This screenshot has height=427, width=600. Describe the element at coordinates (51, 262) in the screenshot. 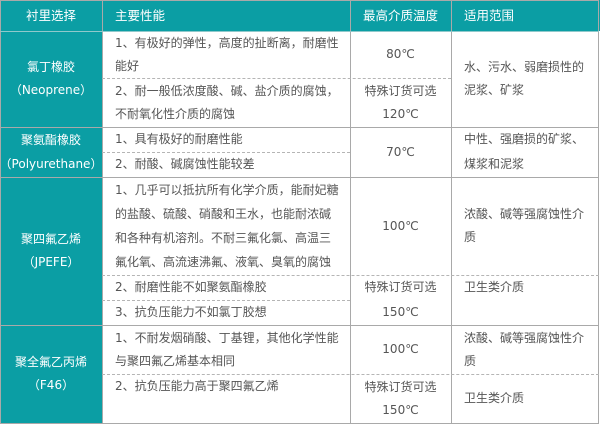

I see `lining-name-en: （JPEFE）` at that location.